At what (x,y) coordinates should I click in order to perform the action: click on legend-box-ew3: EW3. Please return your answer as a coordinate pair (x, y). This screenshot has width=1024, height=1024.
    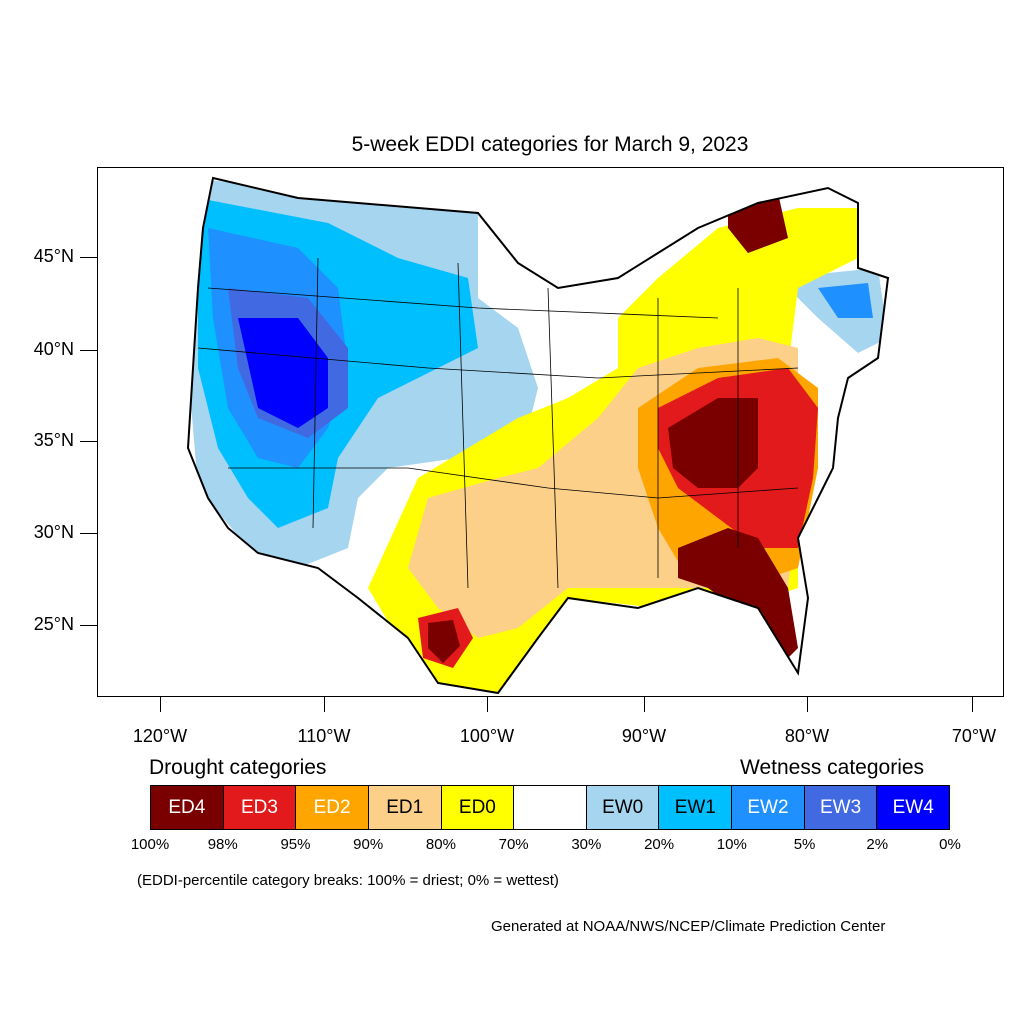
    Looking at the image, I should click on (841, 807).